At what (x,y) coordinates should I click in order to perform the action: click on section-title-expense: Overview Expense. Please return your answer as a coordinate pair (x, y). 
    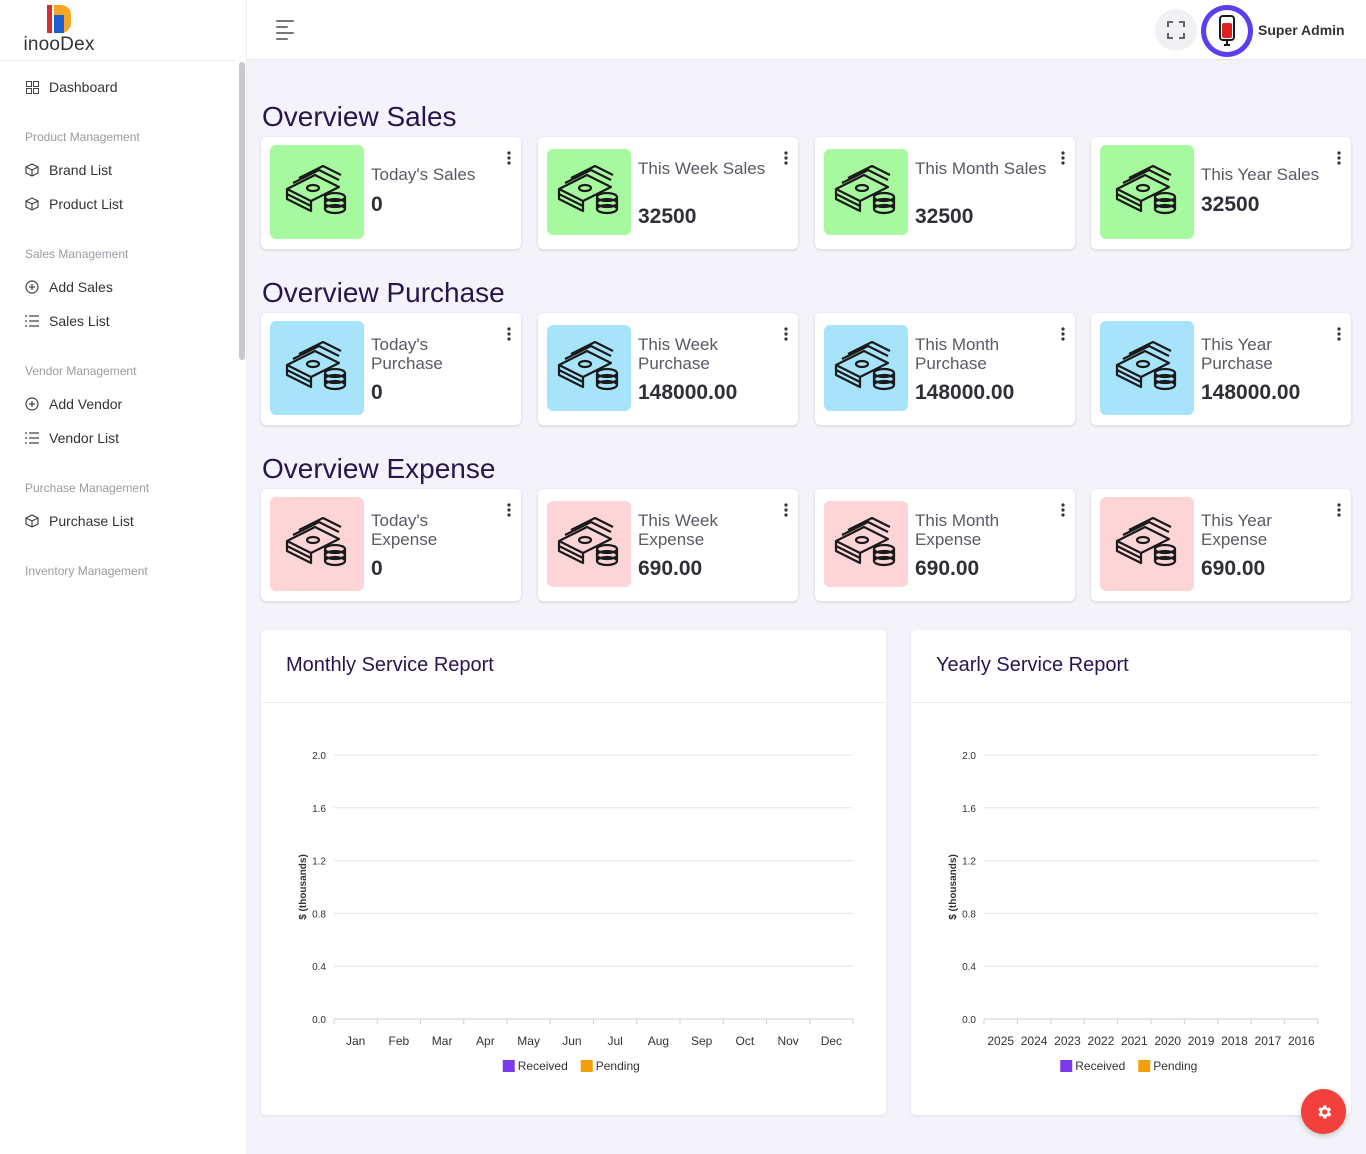
    Looking at the image, I should click on (379, 468).